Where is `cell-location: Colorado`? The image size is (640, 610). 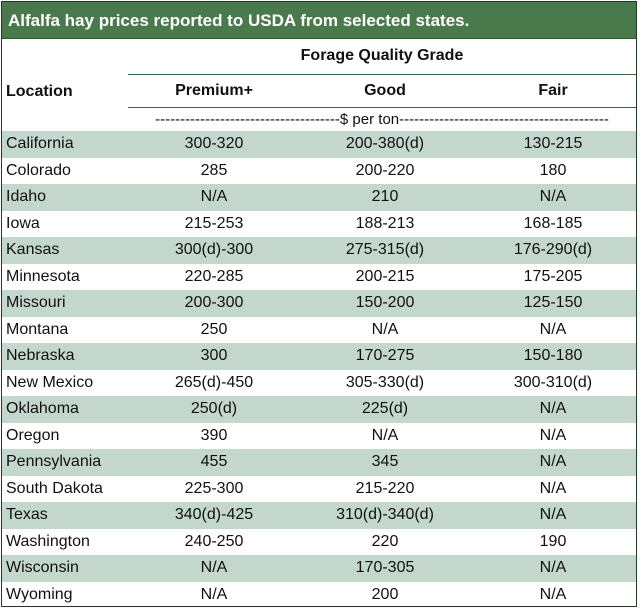 cell-location: Colorado is located at coordinates (65, 170).